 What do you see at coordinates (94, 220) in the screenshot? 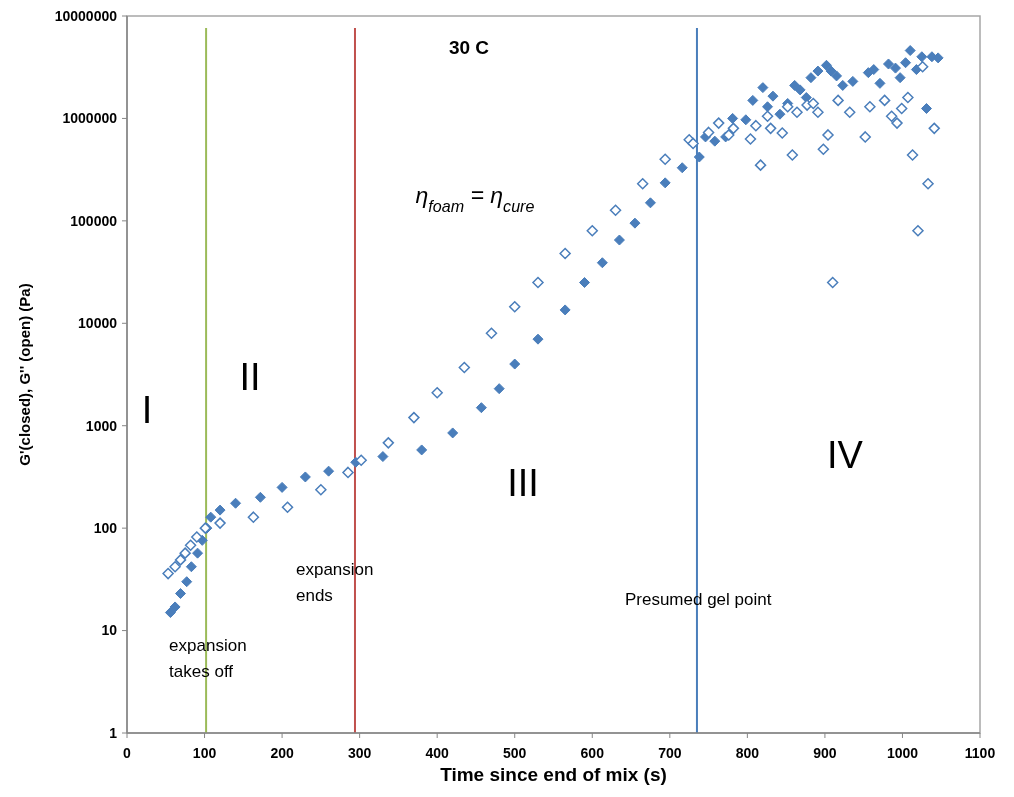
I see `y-tick-label: 100000` at bounding box center [94, 220].